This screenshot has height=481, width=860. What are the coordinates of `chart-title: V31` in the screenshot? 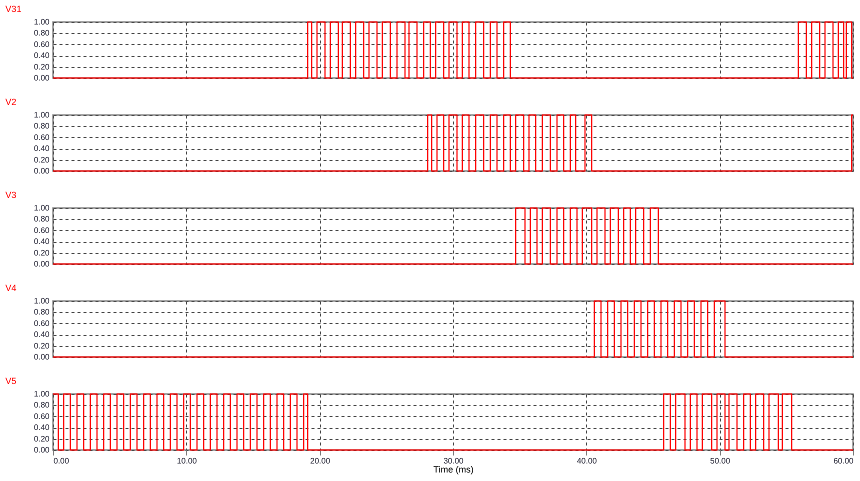 It's located at (13, 9).